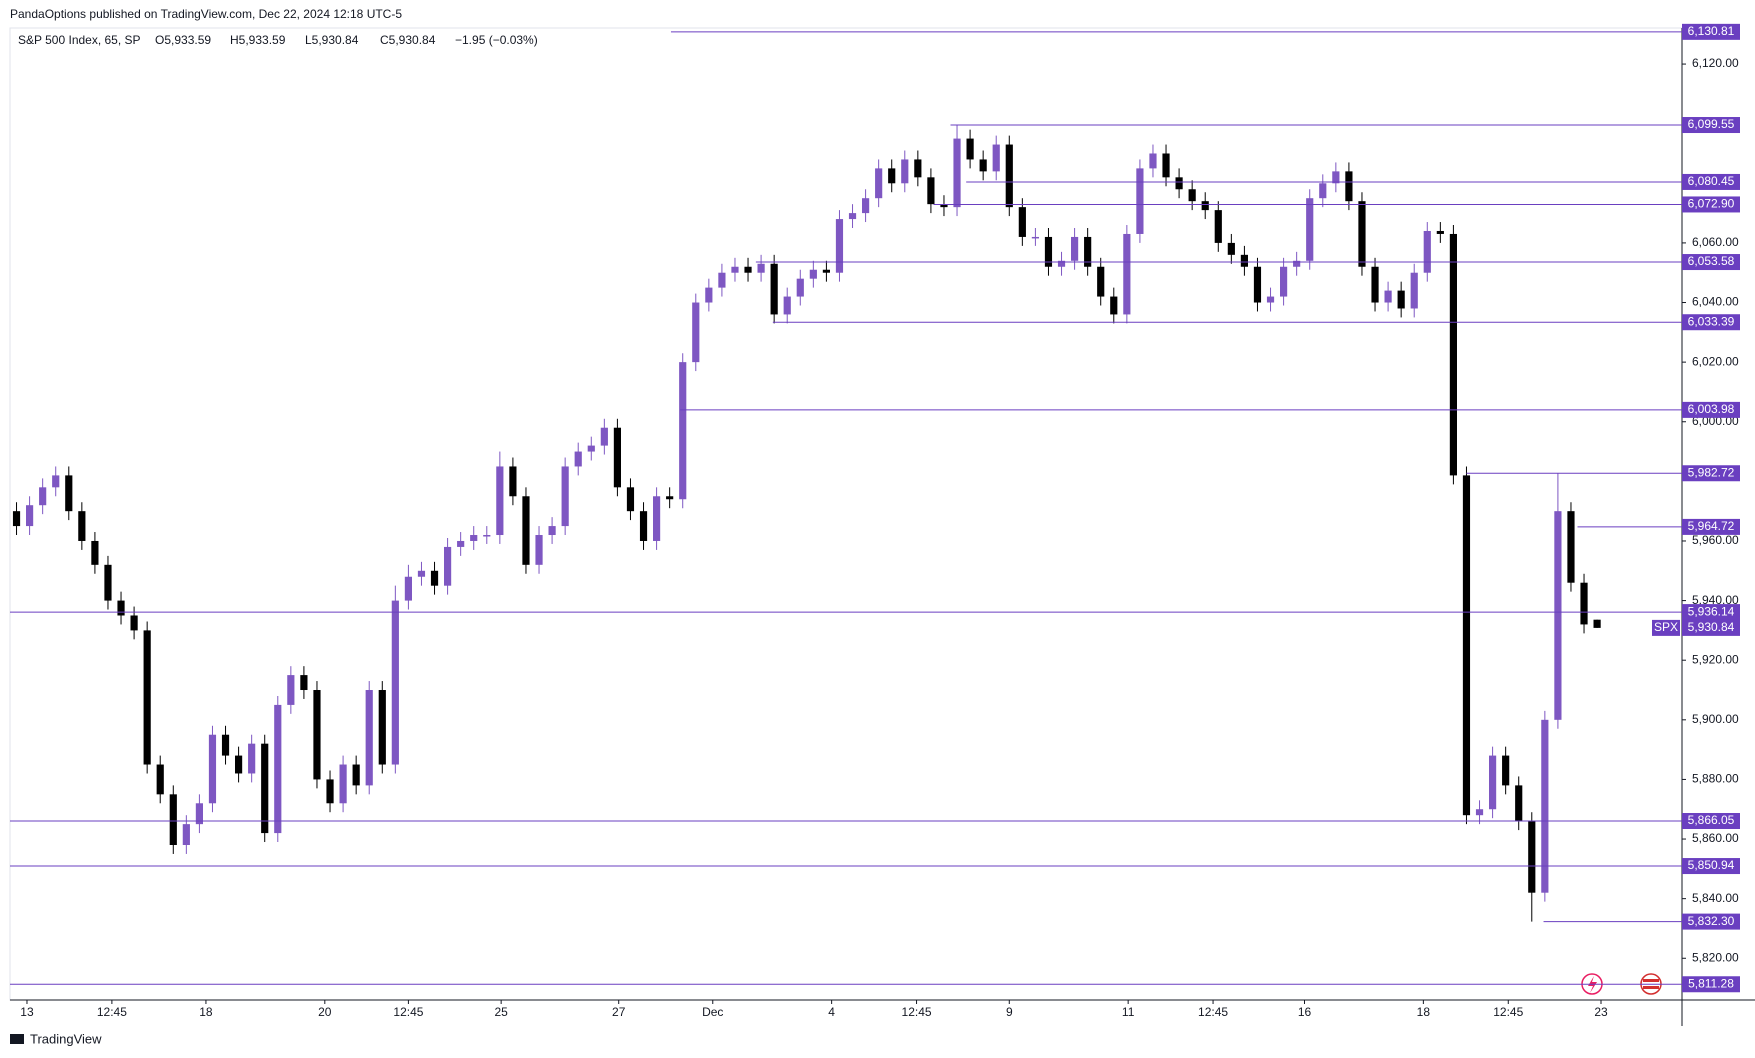 Image resolution: width=1755 pixels, height=1058 pixels. I want to click on level-label: 6,033.39, so click(1711, 321).